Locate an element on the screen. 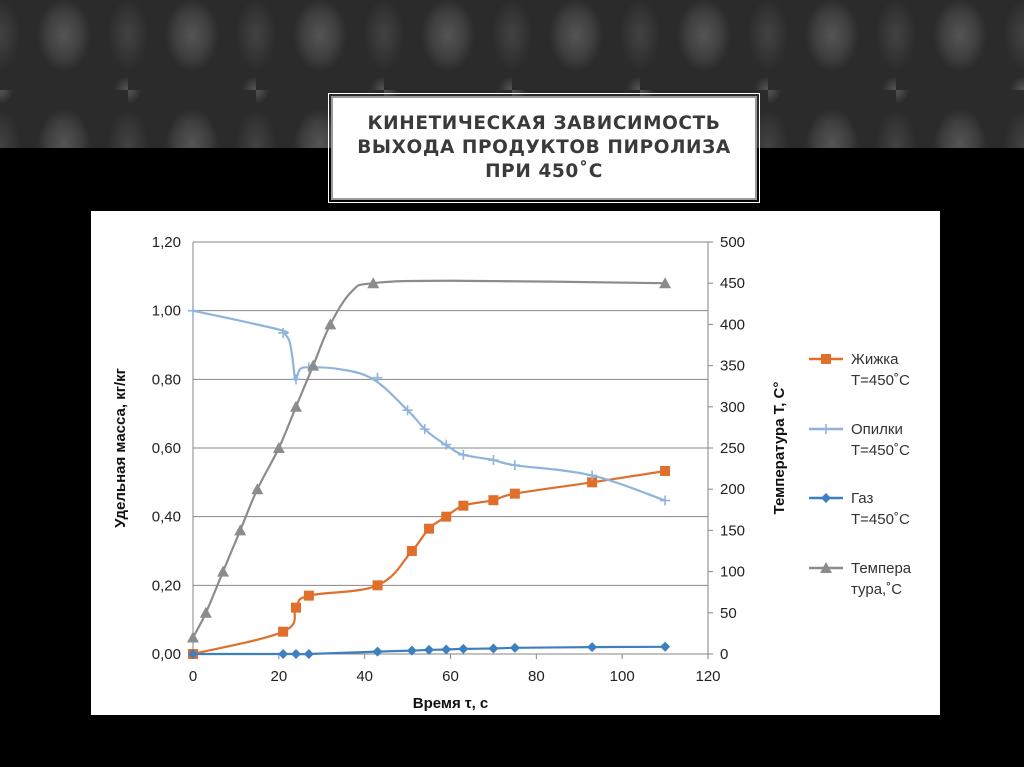 This screenshot has height=767, width=1024. x-tick-label: 20 is located at coordinates (278, 676).